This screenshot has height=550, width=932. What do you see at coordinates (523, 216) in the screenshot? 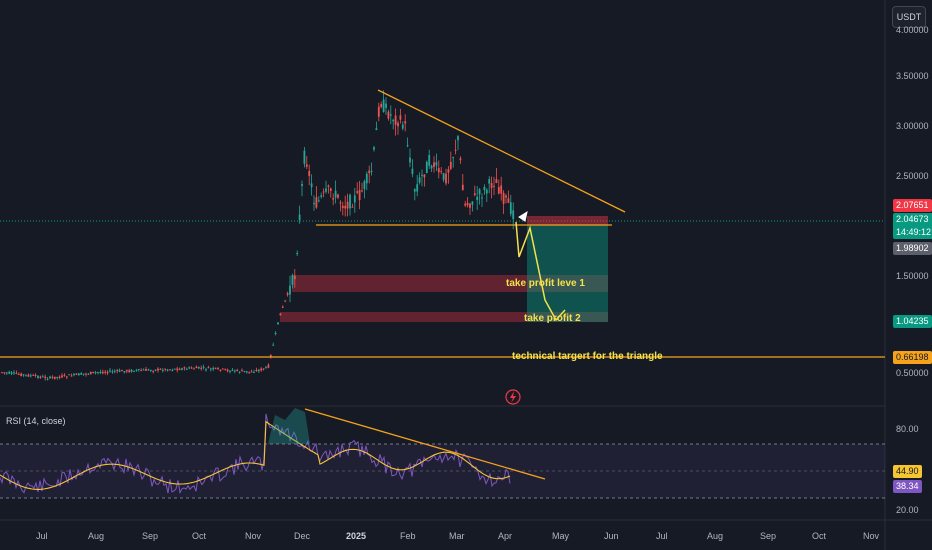
I see `position-marker` at bounding box center [523, 216].